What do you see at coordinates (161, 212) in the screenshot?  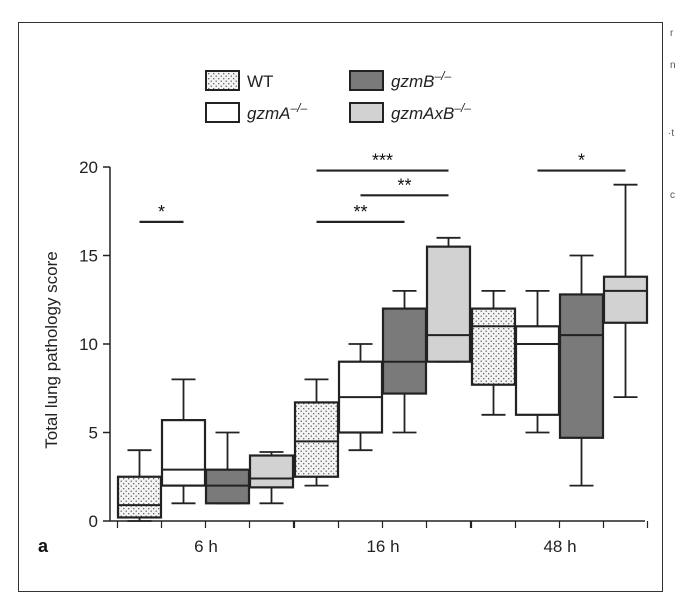 I see `significance-label-0: *` at bounding box center [161, 212].